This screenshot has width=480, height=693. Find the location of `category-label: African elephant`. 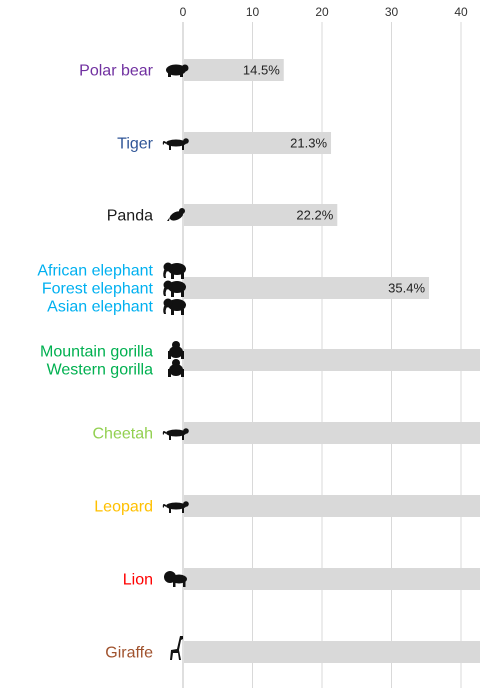

category-label: African elephant is located at coordinates (95, 271).